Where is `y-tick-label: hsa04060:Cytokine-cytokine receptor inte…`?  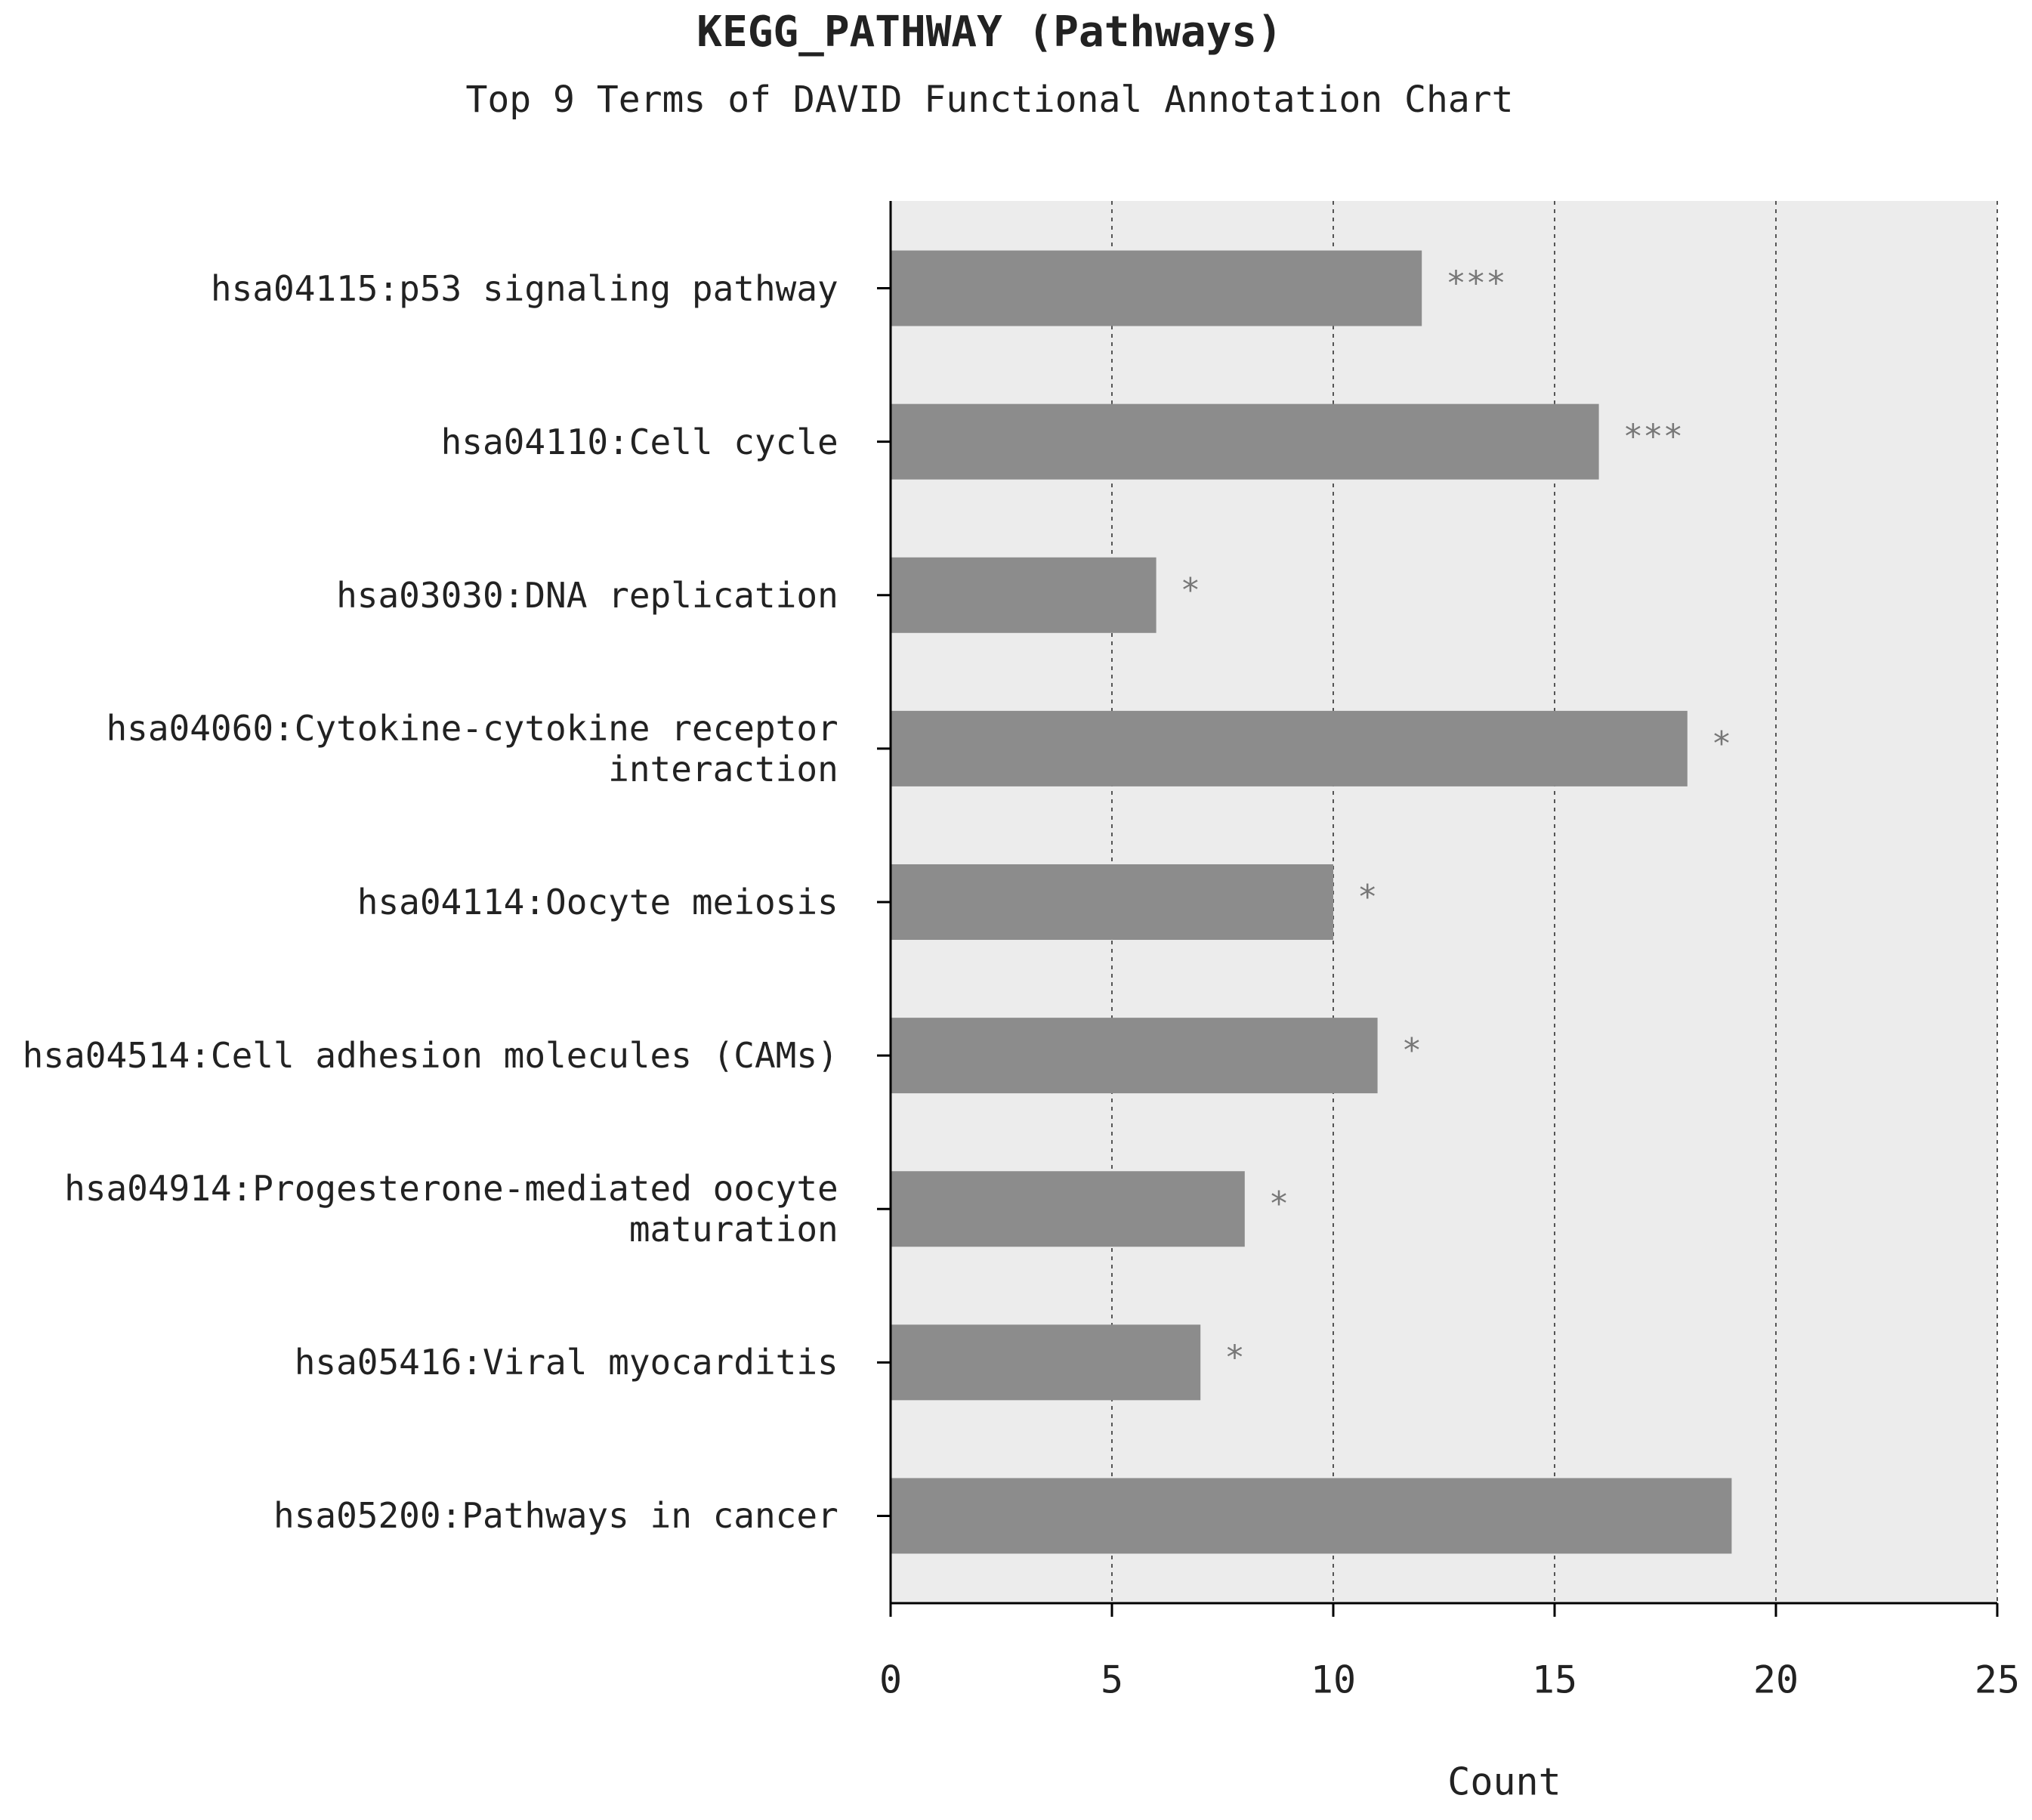 y-tick-label: hsa04060:Cytokine-cytokine receptor inte… is located at coordinates (472, 748).